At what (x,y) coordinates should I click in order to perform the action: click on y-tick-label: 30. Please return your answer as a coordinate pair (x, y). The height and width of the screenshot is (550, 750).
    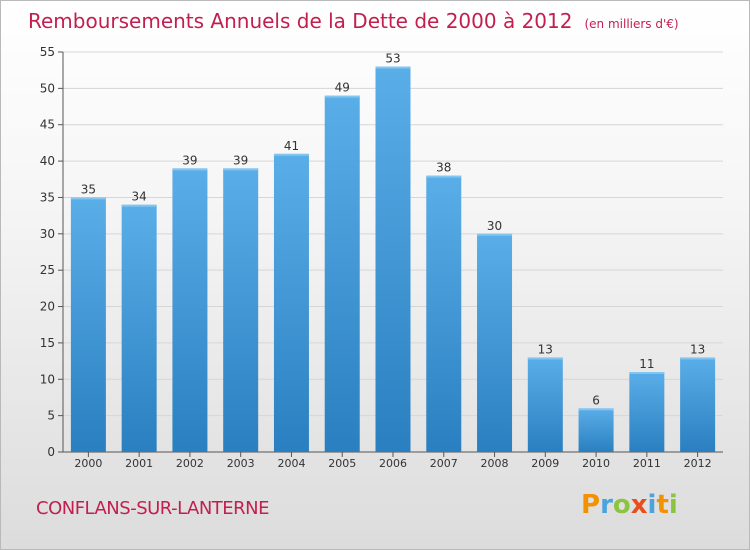
    Looking at the image, I should click on (47, 234).